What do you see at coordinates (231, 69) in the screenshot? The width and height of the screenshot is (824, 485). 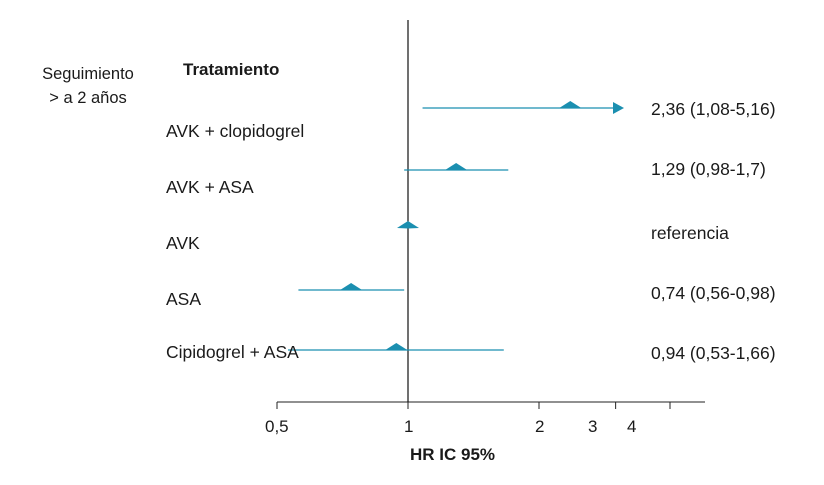 I see `column-header: Tratamiento` at bounding box center [231, 69].